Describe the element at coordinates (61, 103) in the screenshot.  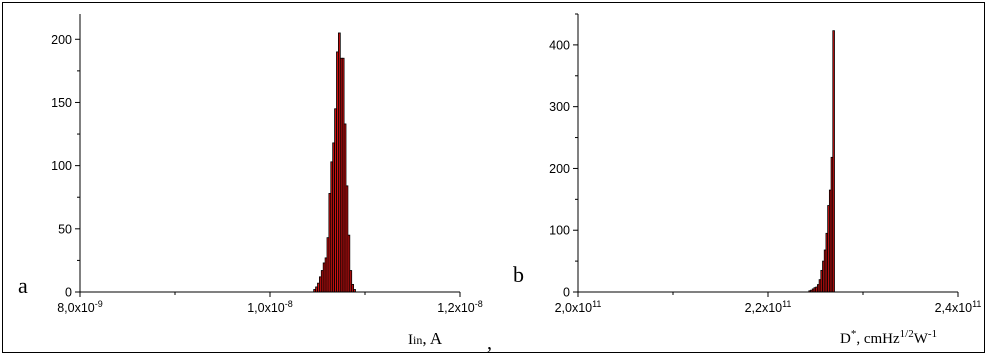
I see `y-tick-label: 150` at that location.